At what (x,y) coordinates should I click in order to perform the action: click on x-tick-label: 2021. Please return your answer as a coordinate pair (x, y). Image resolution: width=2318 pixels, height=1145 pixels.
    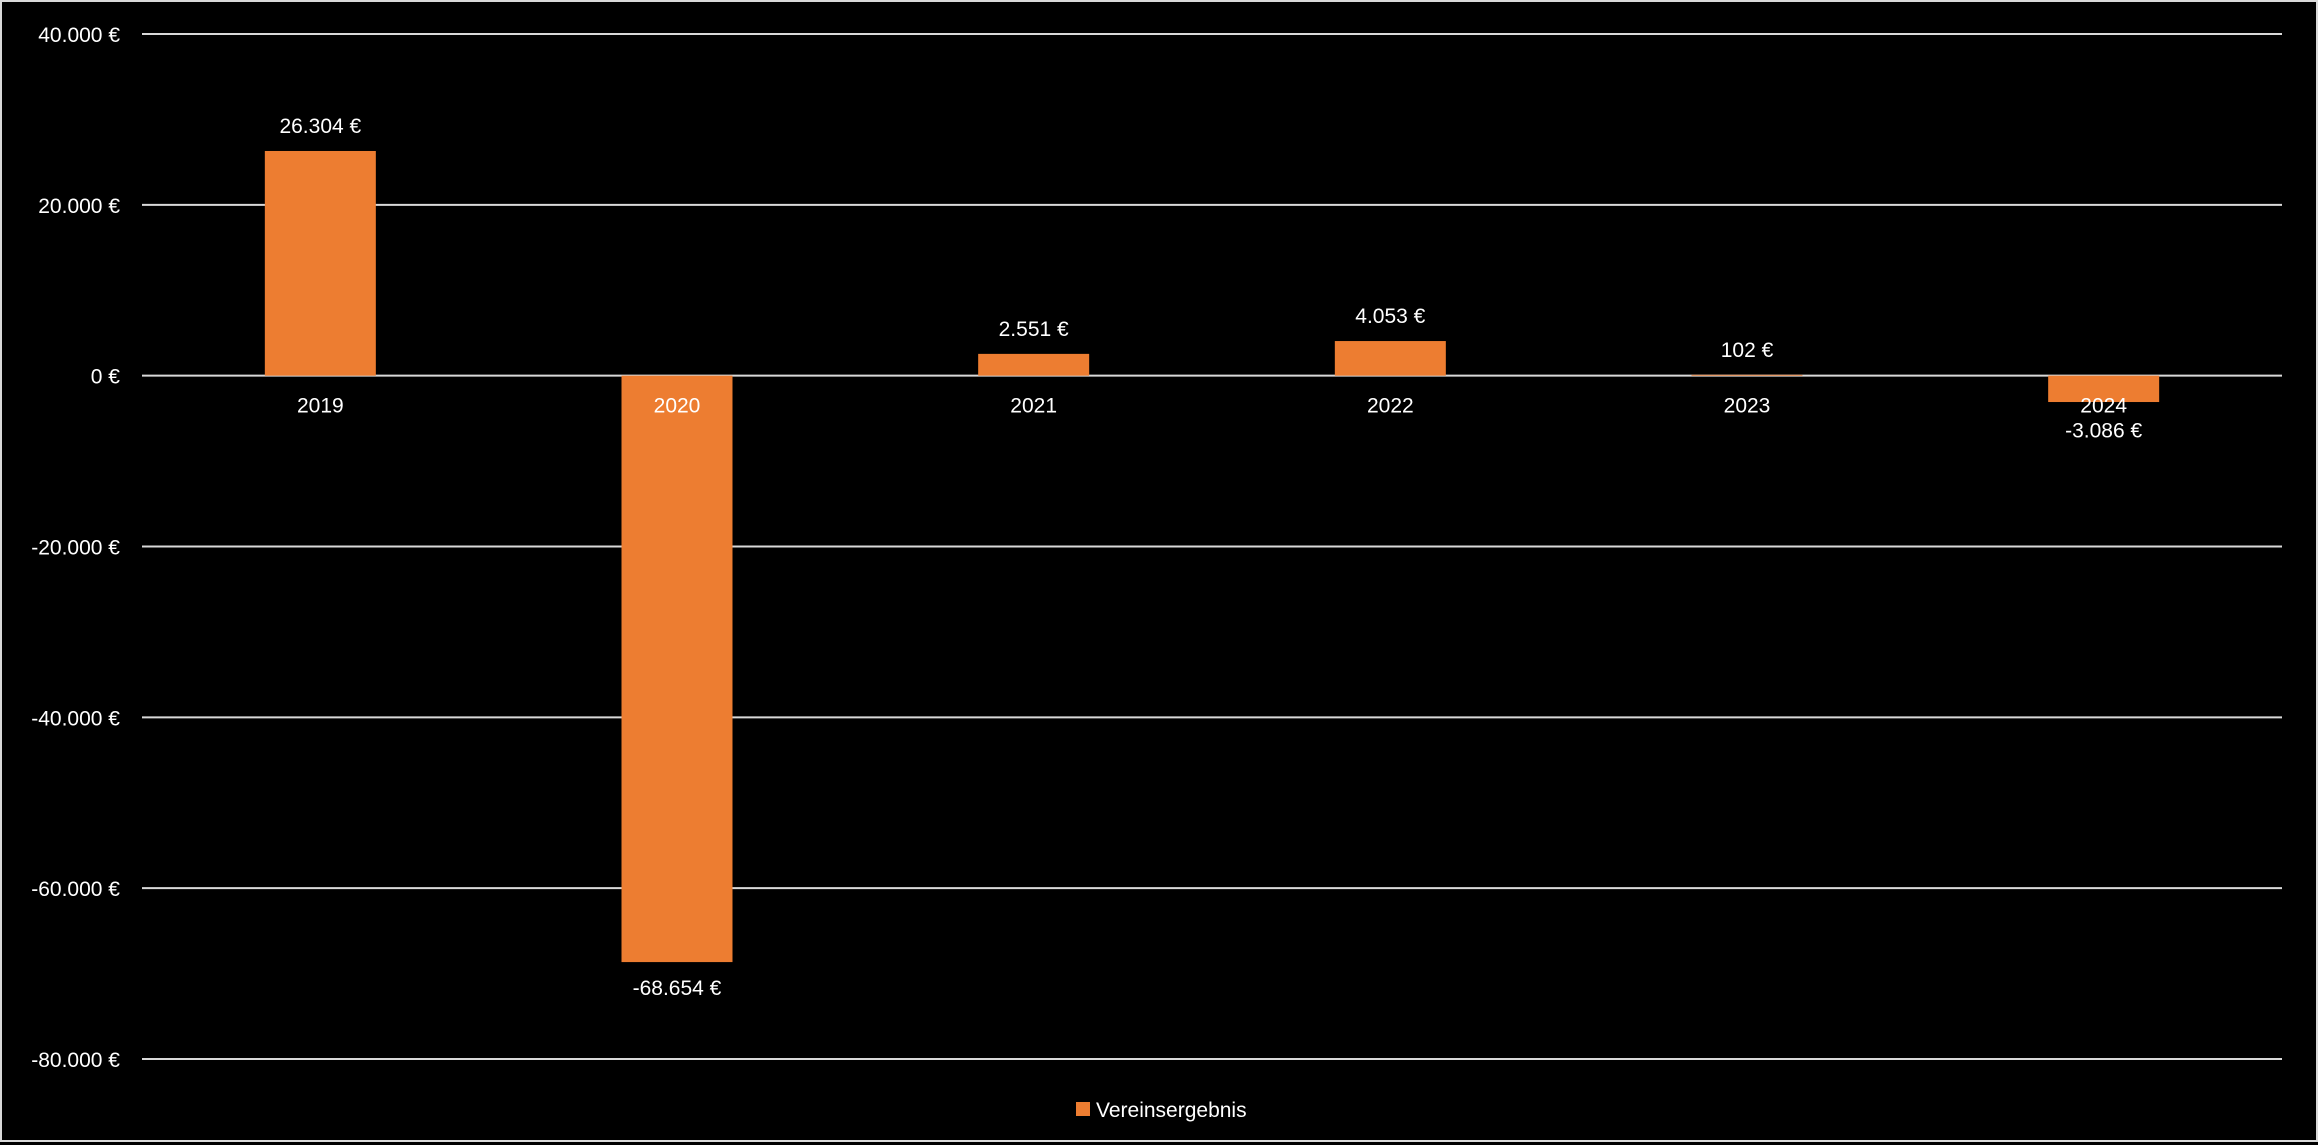
    Looking at the image, I should click on (1033, 406).